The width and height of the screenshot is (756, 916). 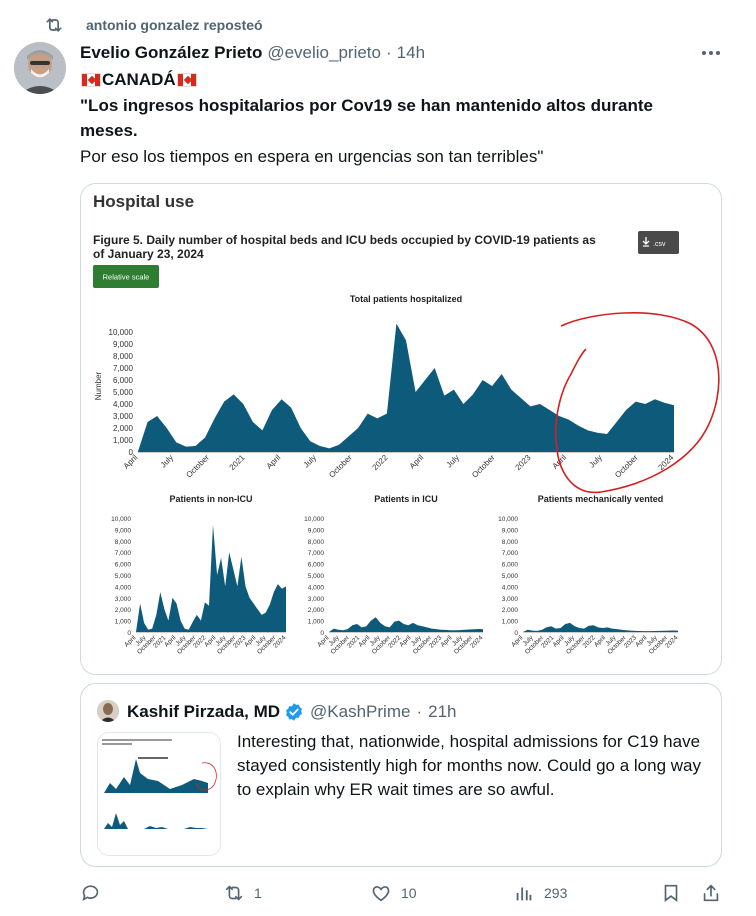 I want to click on chart-title: Total patients hospitalized, so click(x=406, y=299).